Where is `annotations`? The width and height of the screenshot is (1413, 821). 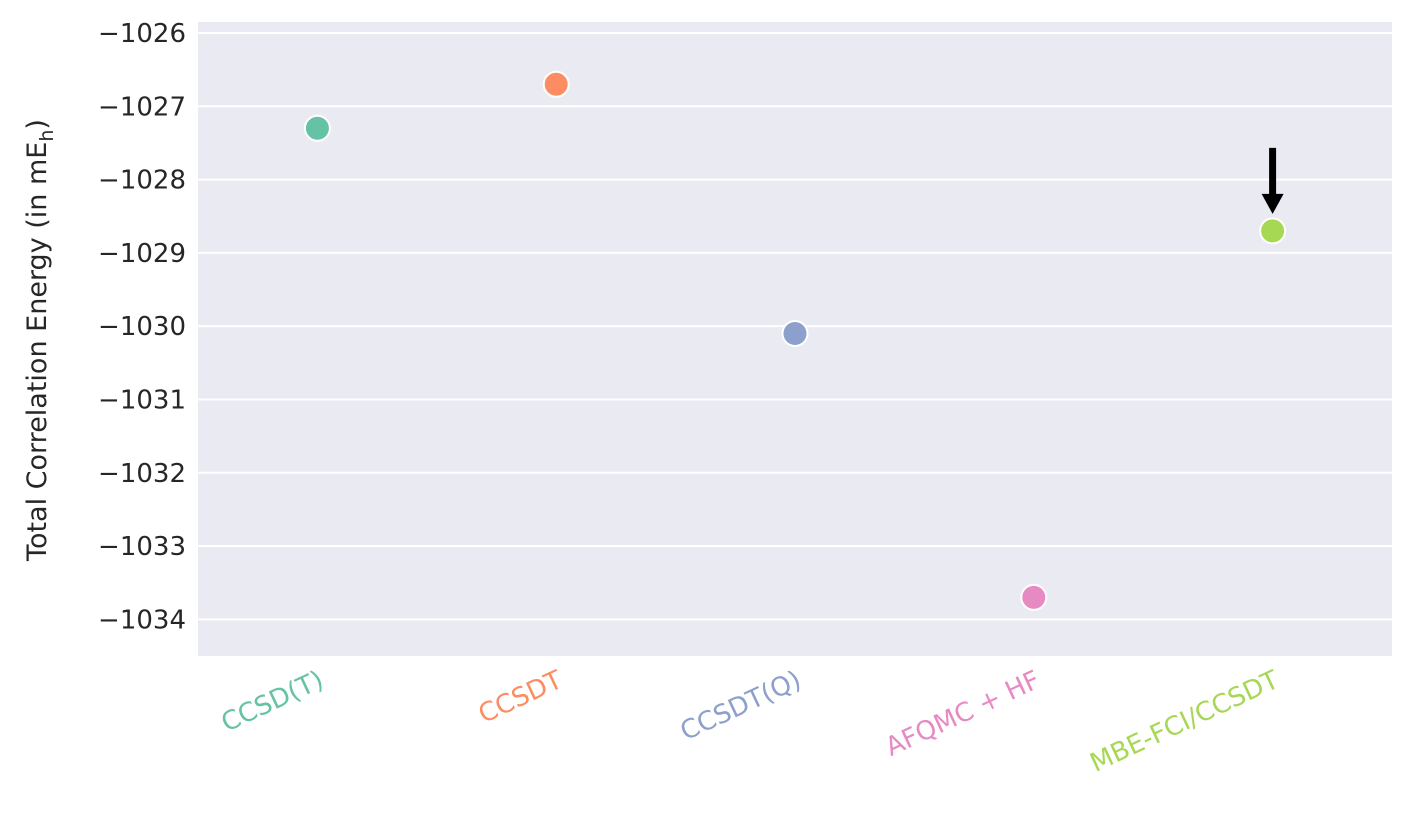 annotations is located at coordinates (1272, 180).